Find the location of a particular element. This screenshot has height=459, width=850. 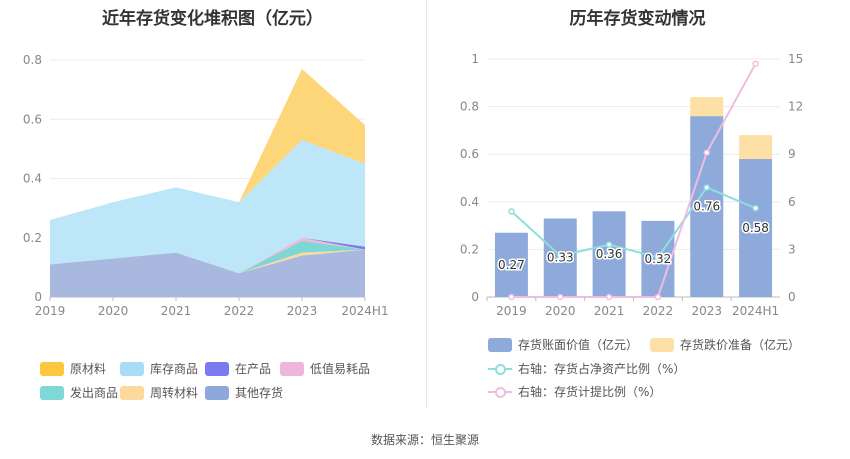

left-chart-title: 近年存货变化堆积图（亿元） is located at coordinates (212, 19).